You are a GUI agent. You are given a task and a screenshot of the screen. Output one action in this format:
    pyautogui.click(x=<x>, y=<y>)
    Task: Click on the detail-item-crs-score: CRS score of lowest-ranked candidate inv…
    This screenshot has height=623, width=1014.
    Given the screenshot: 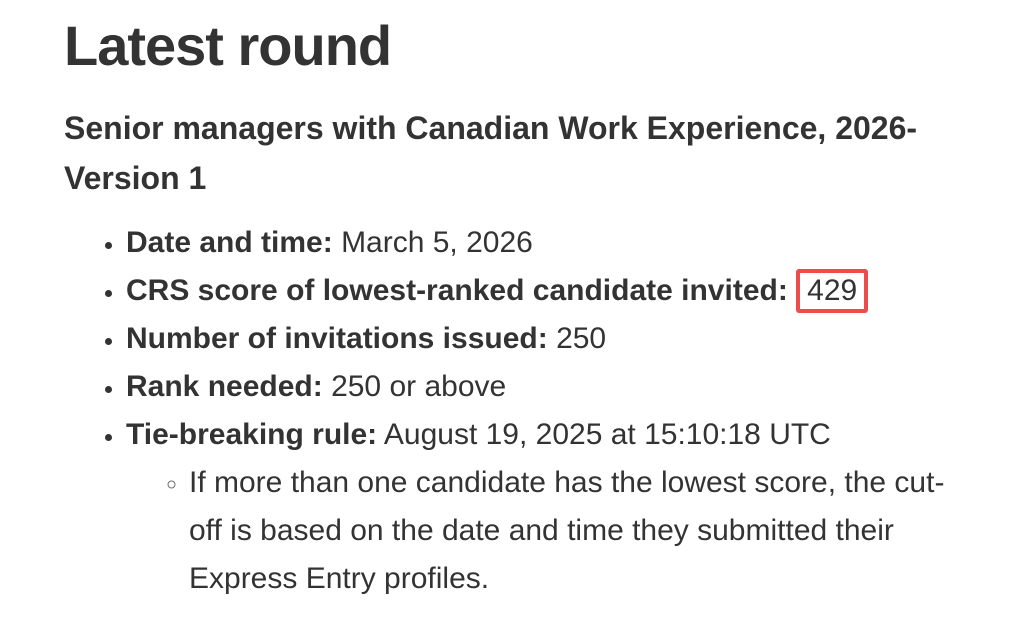 What is the action you would take?
    pyautogui.click(x=538, y=291)
    